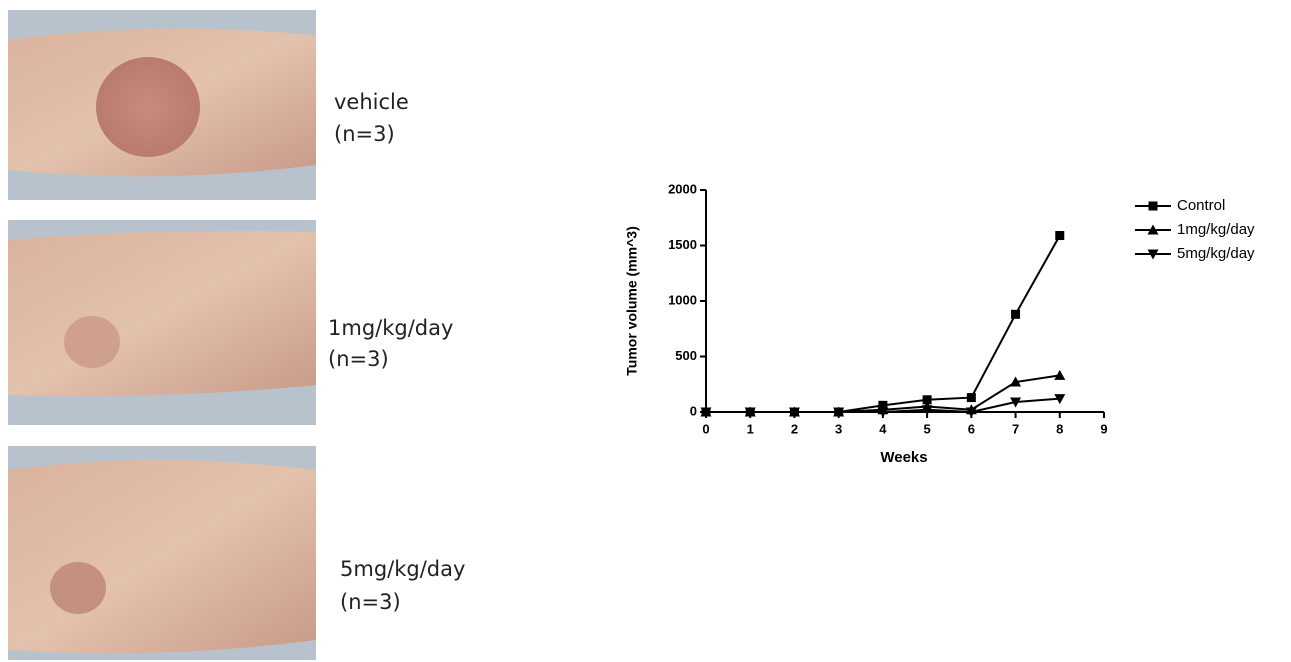  I want to click on y-tick-label: 1000, so click(682, 299).